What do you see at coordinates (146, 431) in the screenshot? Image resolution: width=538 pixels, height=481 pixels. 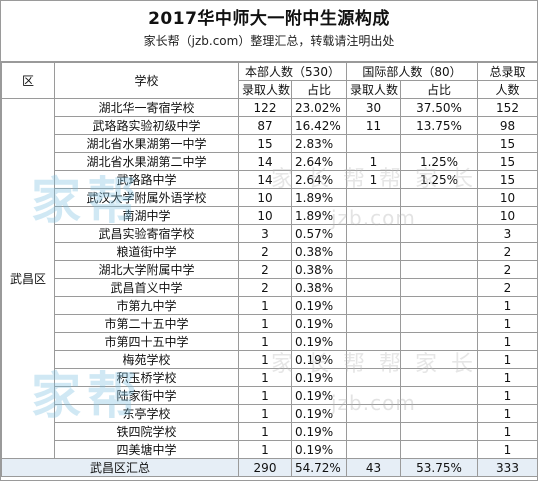 I see `school-name: 铁四院学校` at bounding box center [146, 431].